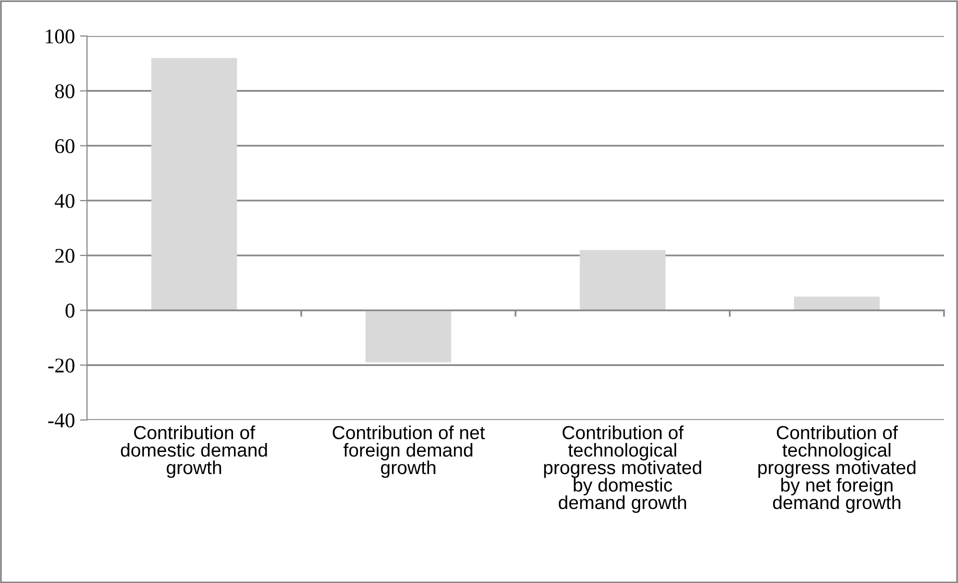  Describe the element at coordinates (61, 420) in the screenshot. I see `y-tick-label: -40` at that location.